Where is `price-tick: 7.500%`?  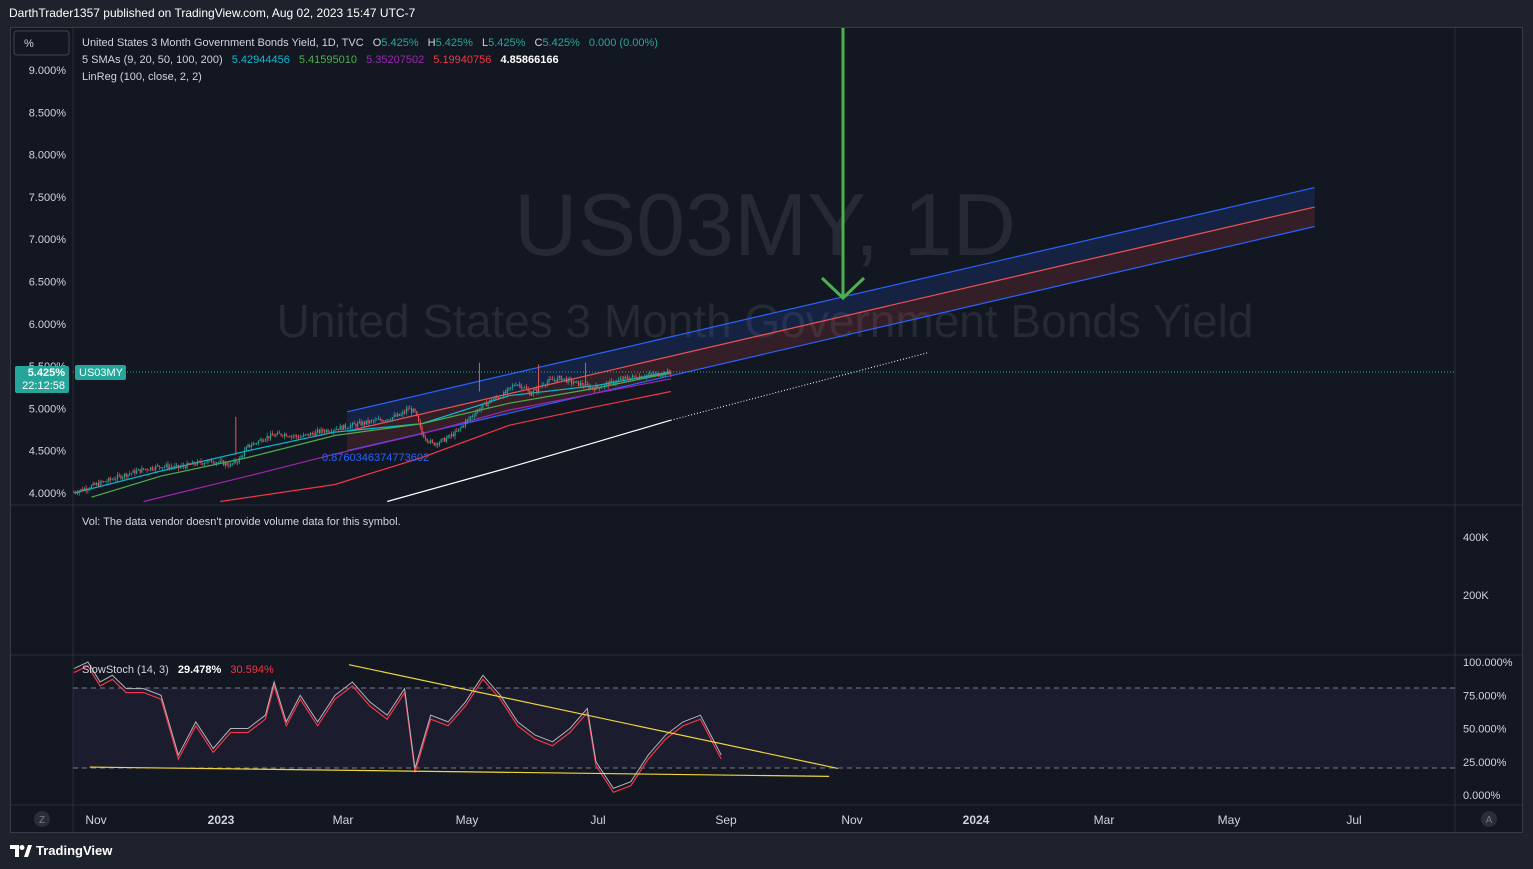 price-tick: 7.500% is located at coordinates (48, 198).